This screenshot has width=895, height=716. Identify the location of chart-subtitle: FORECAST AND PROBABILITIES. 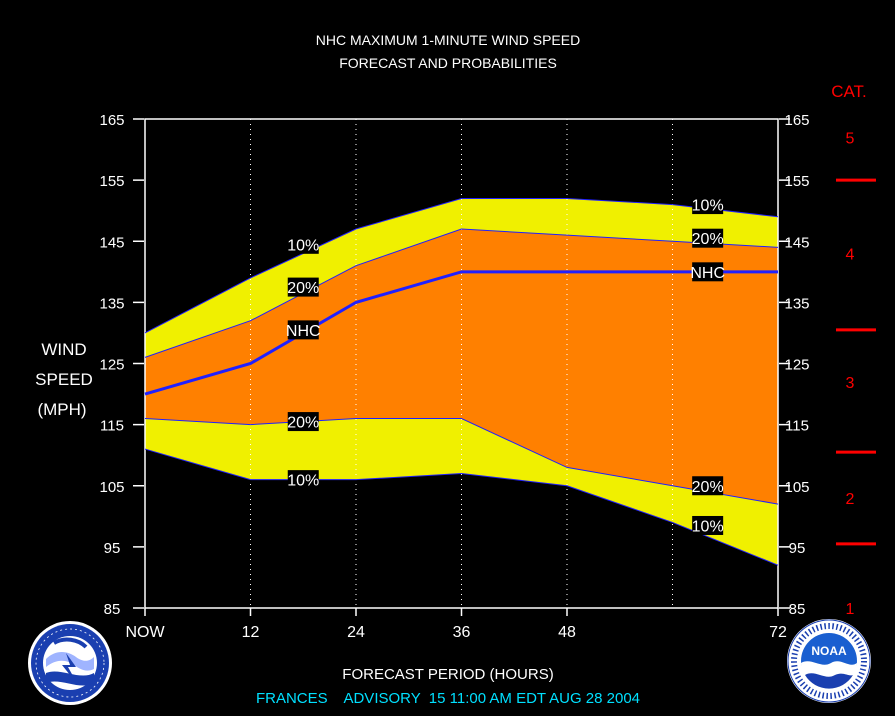
(448, 63).